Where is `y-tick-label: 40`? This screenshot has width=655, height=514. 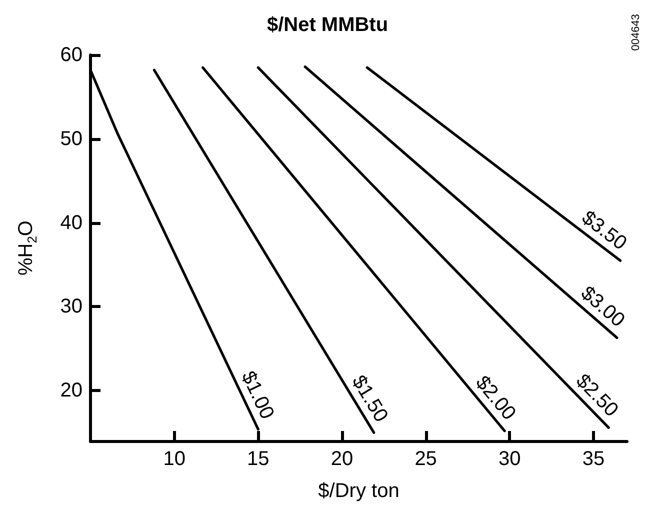
y-tick-label: 40 is located at coordinates (71, 223).